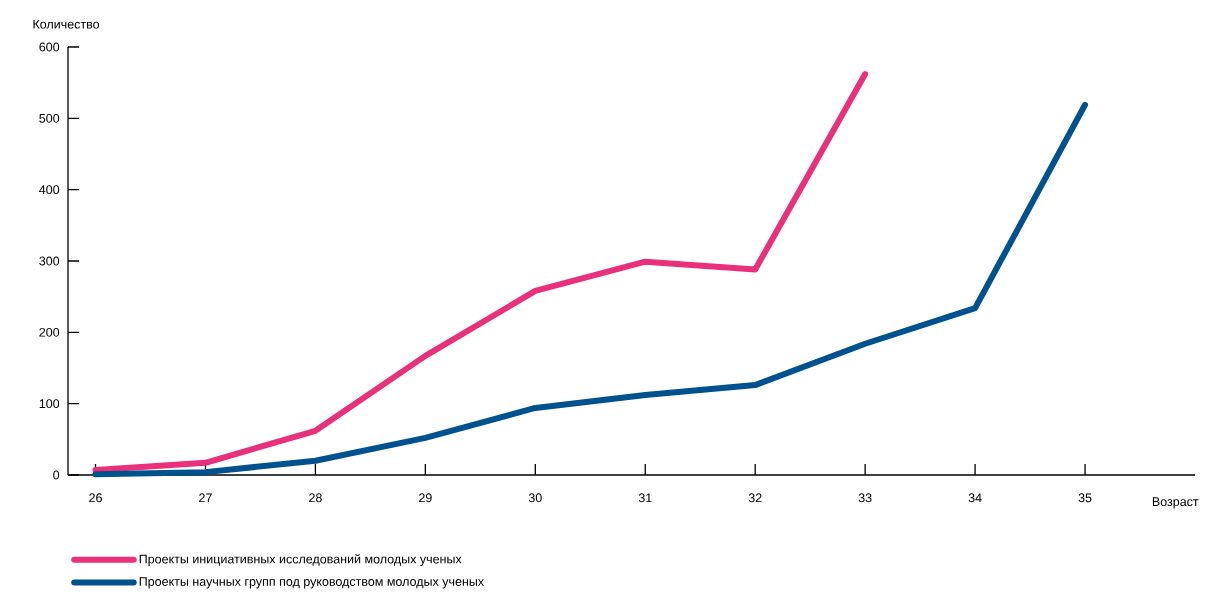 The height and width of the screenshot is (597, 1208). I want to click on y-tick-label: 100, so click(49, 404).